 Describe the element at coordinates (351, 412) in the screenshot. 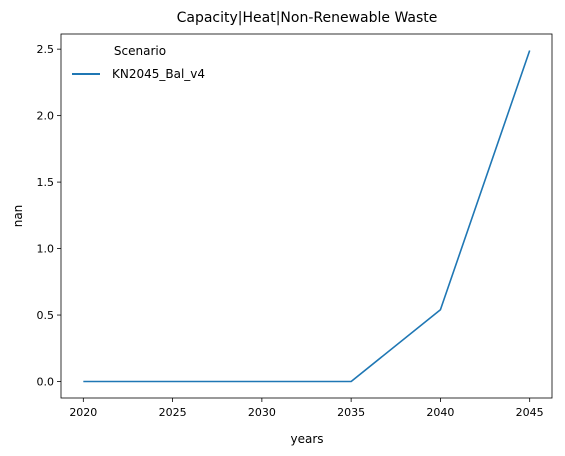

I see `x-tick-label: 2035` at that location.